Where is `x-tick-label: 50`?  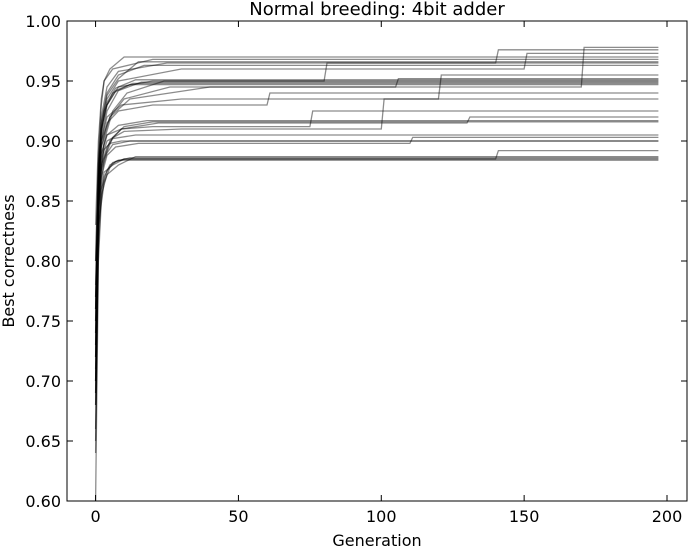 x-tick-label: 50 is located at coordinates (238, 516).